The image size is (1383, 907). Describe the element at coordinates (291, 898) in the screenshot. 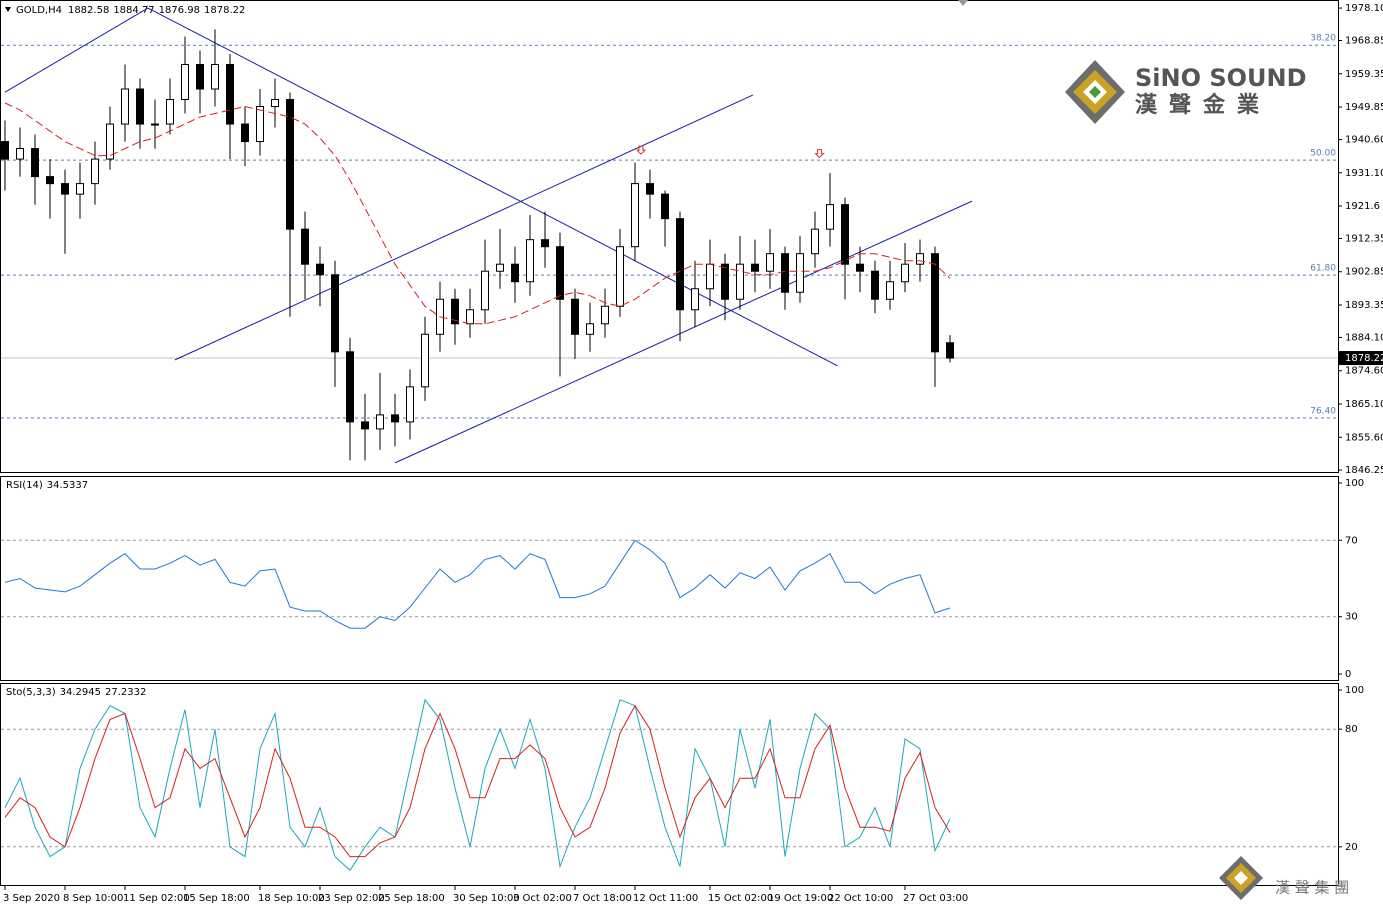

I see `x-tick-label: 18 Sep 10:00` at that location.